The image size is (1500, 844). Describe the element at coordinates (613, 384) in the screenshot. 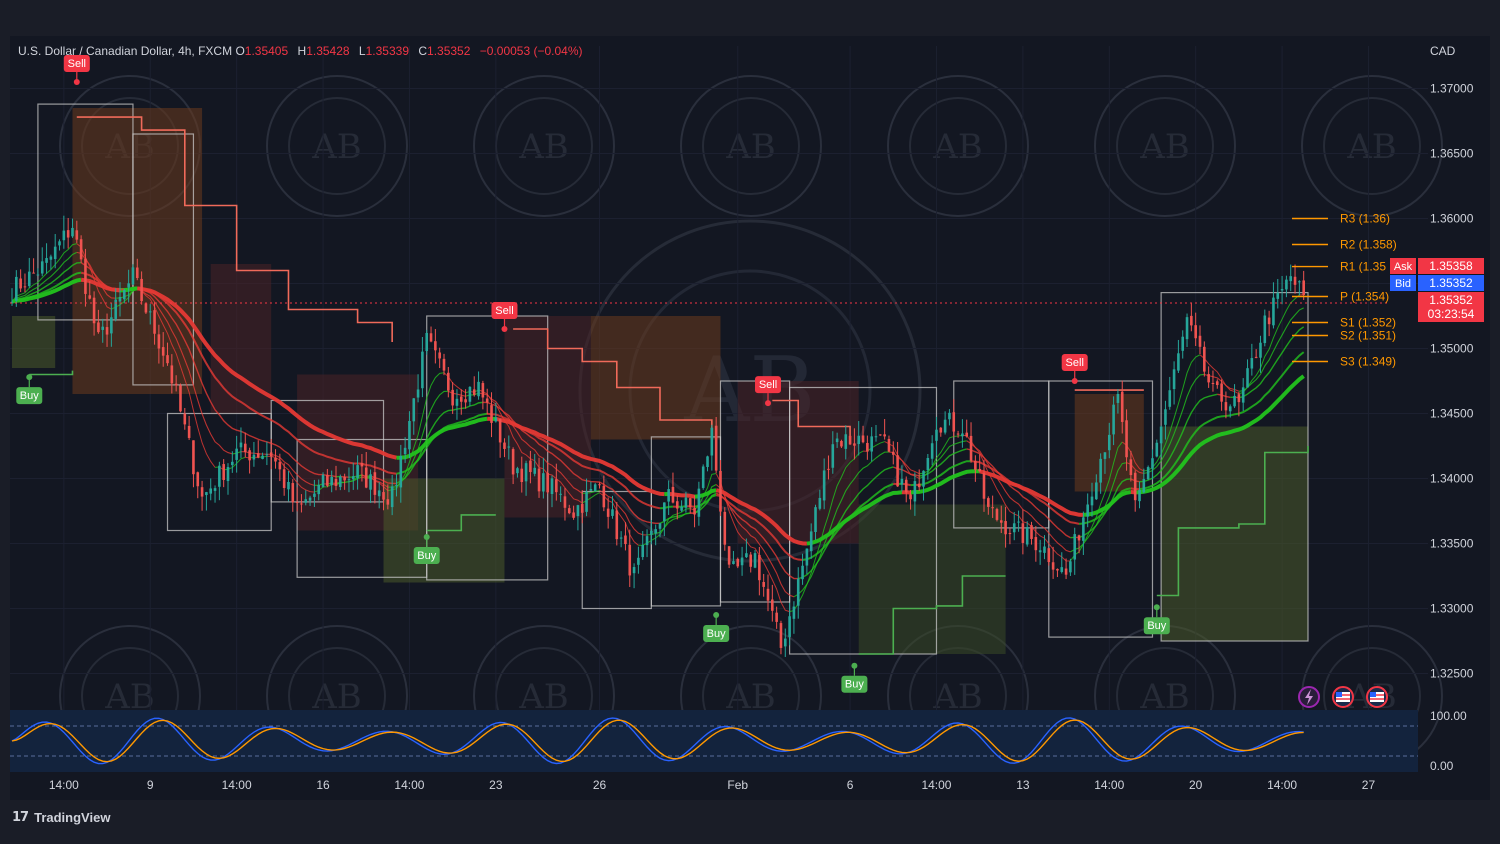

I see `sell-stop-line` at that location.